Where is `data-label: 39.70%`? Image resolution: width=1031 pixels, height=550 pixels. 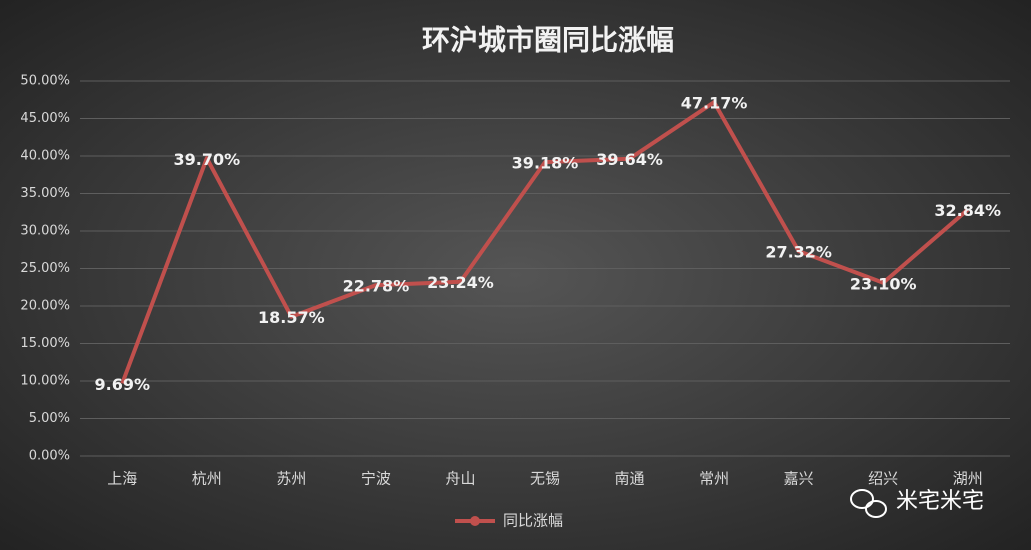
data-label: 39.70% is located at coordinates (206, 159).